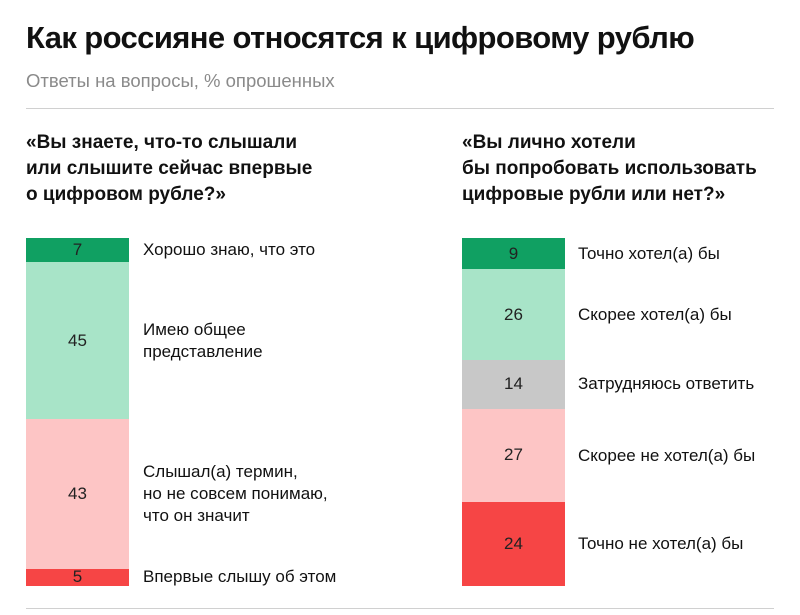  I want to click on willingness-segment-label: Скорее хотел(а) бы, so click(655, 314).